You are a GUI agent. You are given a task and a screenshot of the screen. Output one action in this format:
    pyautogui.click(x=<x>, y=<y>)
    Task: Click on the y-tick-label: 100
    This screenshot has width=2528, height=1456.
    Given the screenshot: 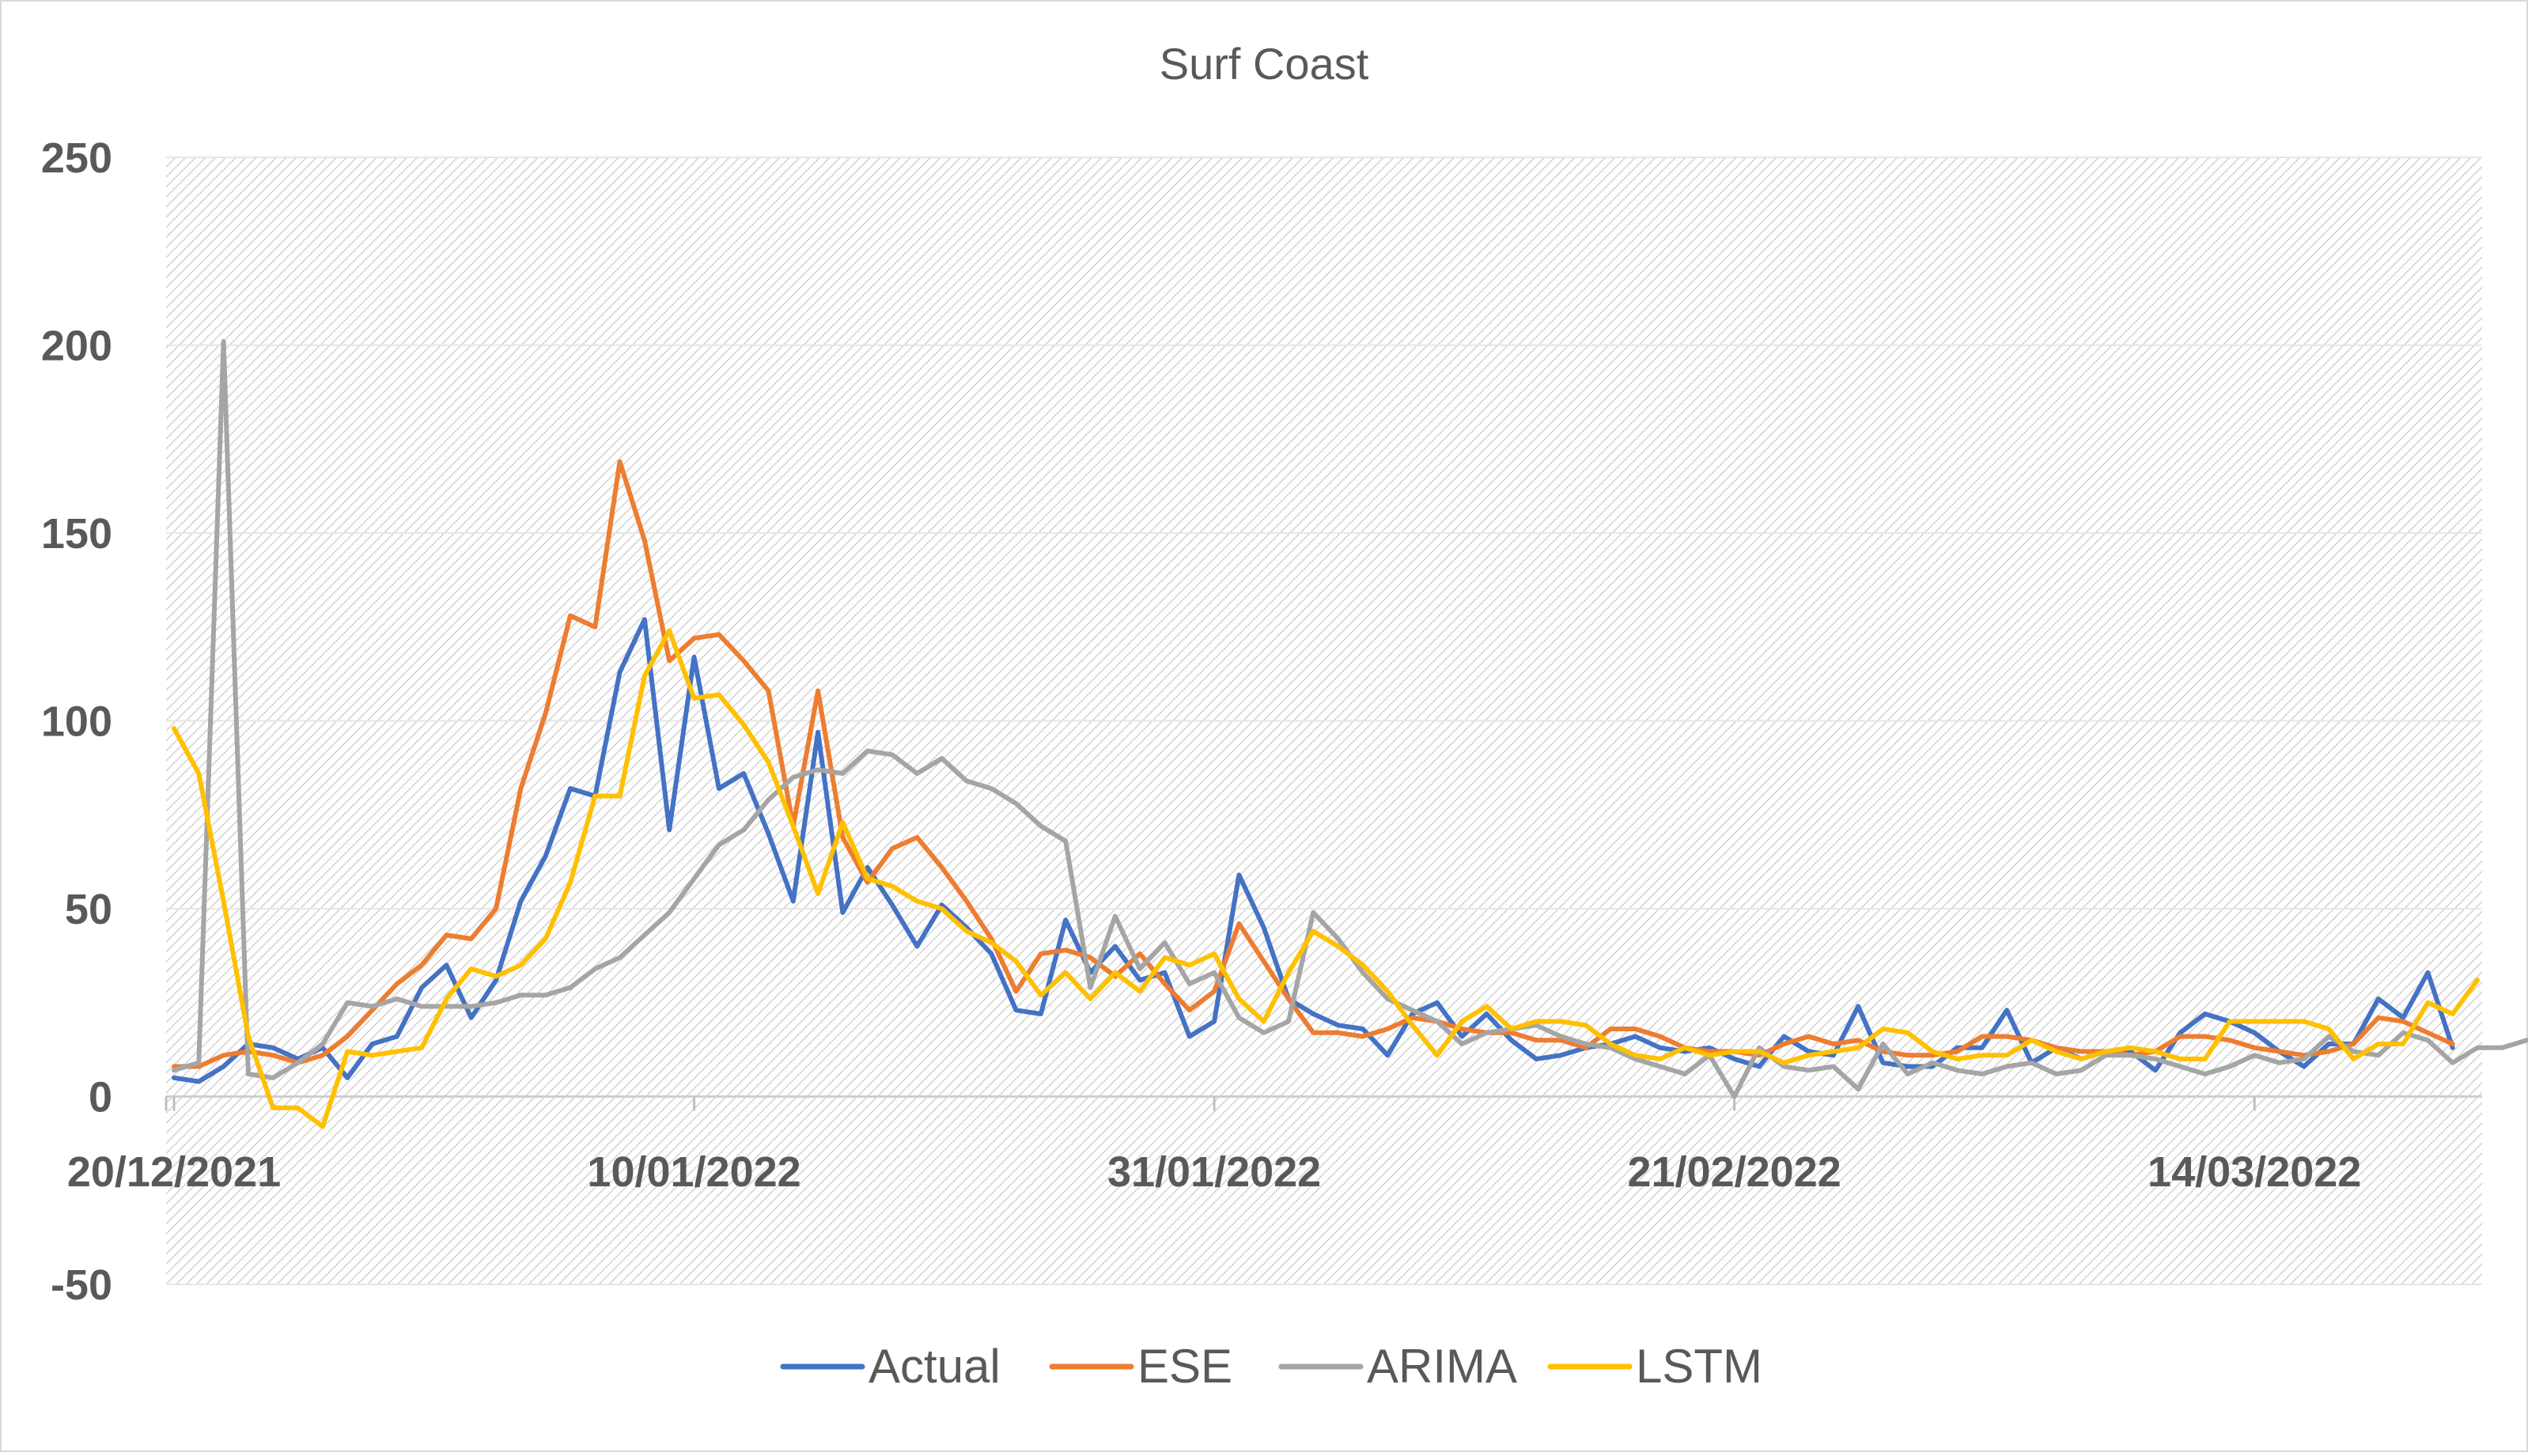 What is the action you would take?
    pyautogui.click(x=76, y=722)
    